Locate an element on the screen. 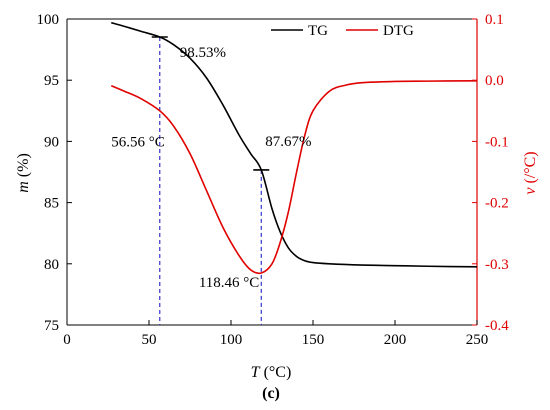  figure-caption: (c) is located at coordinates (271, 393).